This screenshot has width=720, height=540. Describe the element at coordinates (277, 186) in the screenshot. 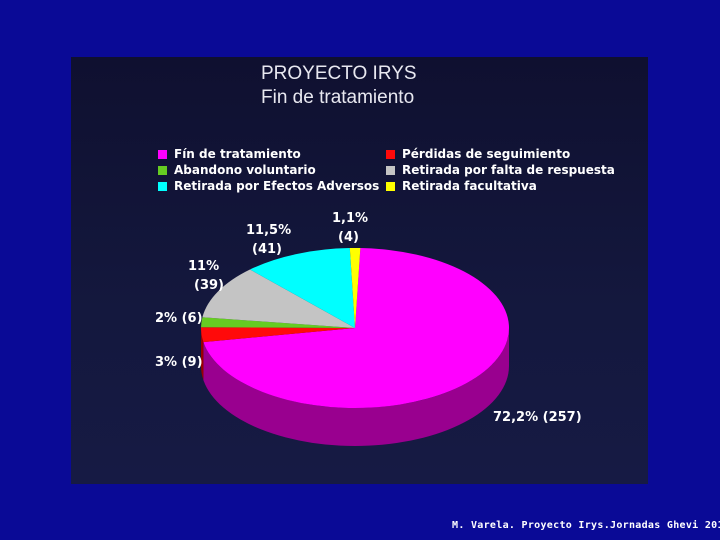

I see `legend-label: Retirada por Efectos Adversos` at that location.